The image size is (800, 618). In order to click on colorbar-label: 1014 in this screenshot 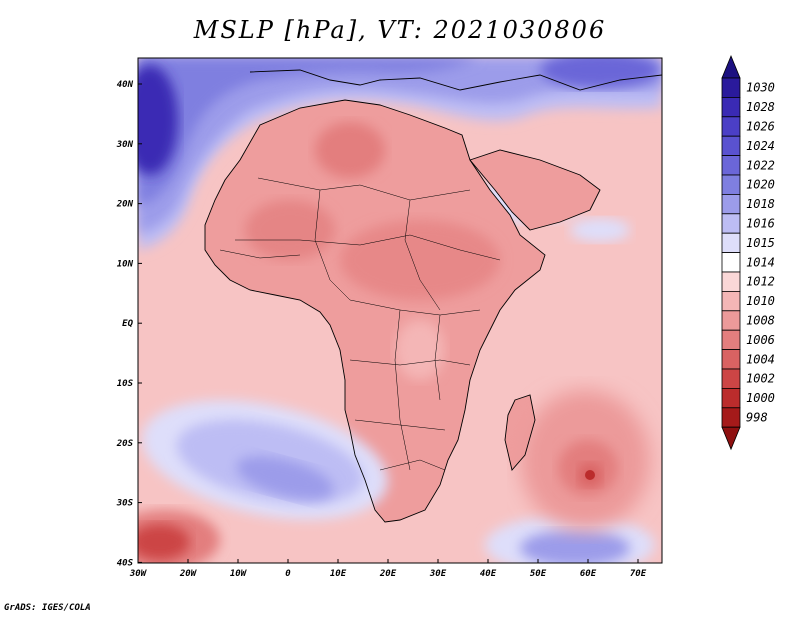, I will do `click(760, 262)`.